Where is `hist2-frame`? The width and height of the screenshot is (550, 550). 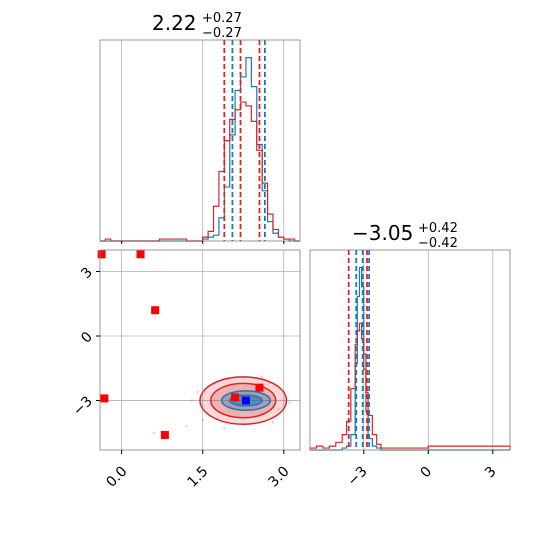 hist2-frame is located at coordinates (410, 350).